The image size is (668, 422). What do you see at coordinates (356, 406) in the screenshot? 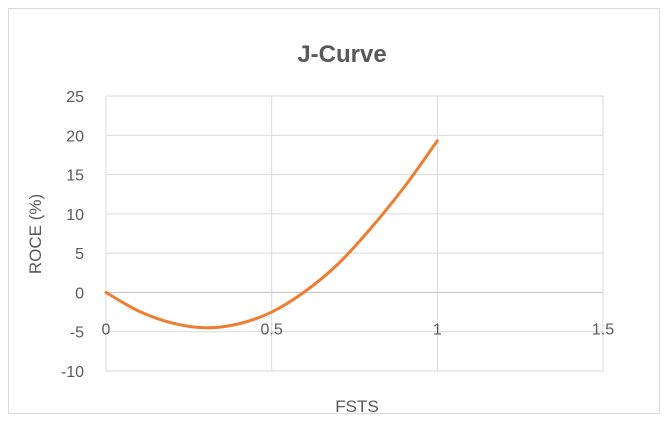
I see `x-axis-label: FSTS` at bounding box center [356, 406].